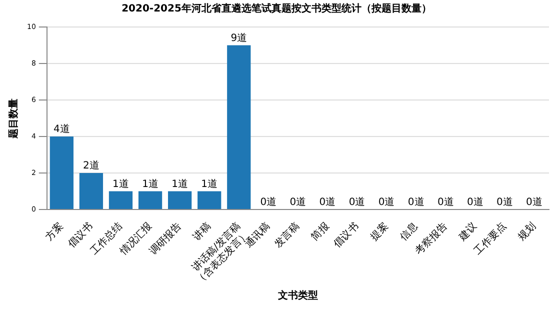 The image size is (553, 310). What do you see at coordinates (468, 232) in the screenshot?
I see `x-tick-label: 建议` at bounding box center [468, 232].